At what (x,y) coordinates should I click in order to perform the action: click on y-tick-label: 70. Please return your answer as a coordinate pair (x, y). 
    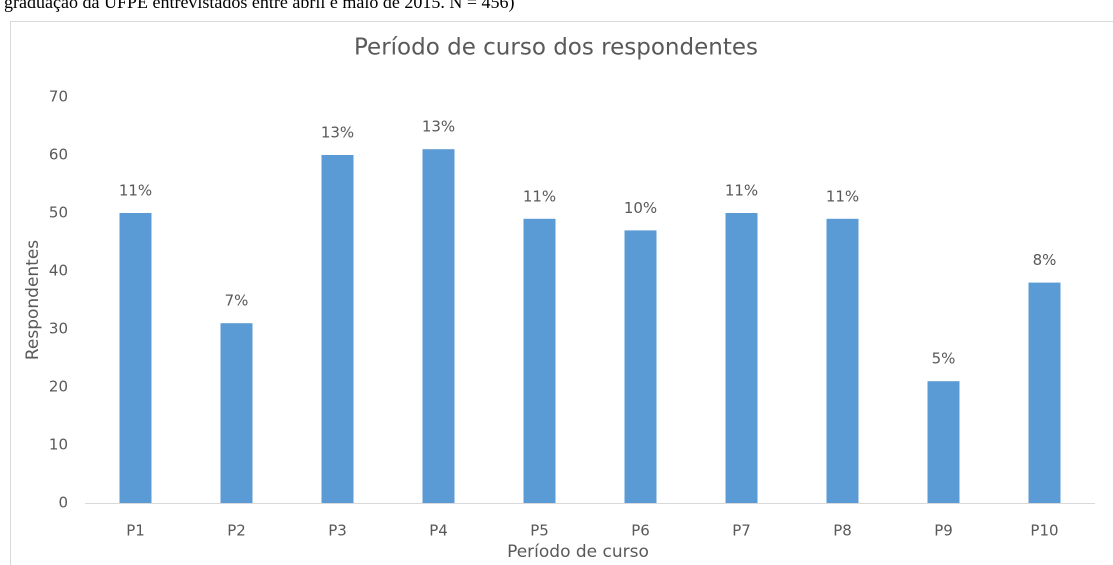
    Looking at the image, I should click on (58, 97).